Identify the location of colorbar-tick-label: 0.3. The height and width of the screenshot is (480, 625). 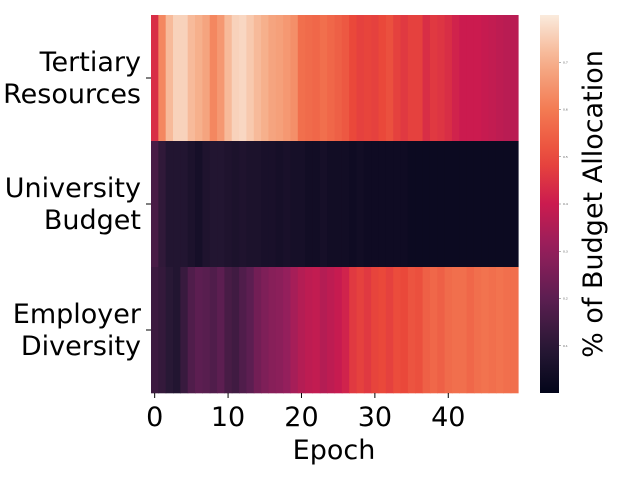
(565, 251).